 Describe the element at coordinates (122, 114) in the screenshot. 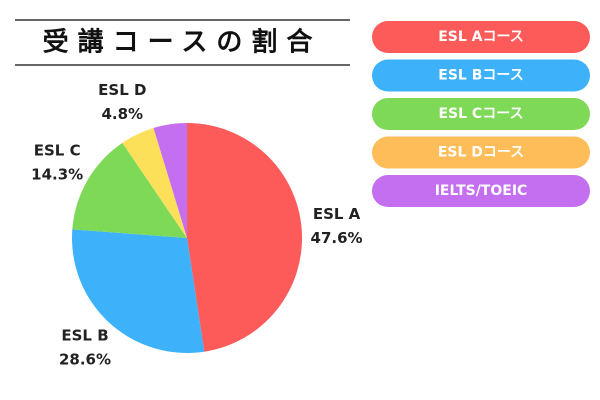

I see `value-label: 4.8%` at that location.